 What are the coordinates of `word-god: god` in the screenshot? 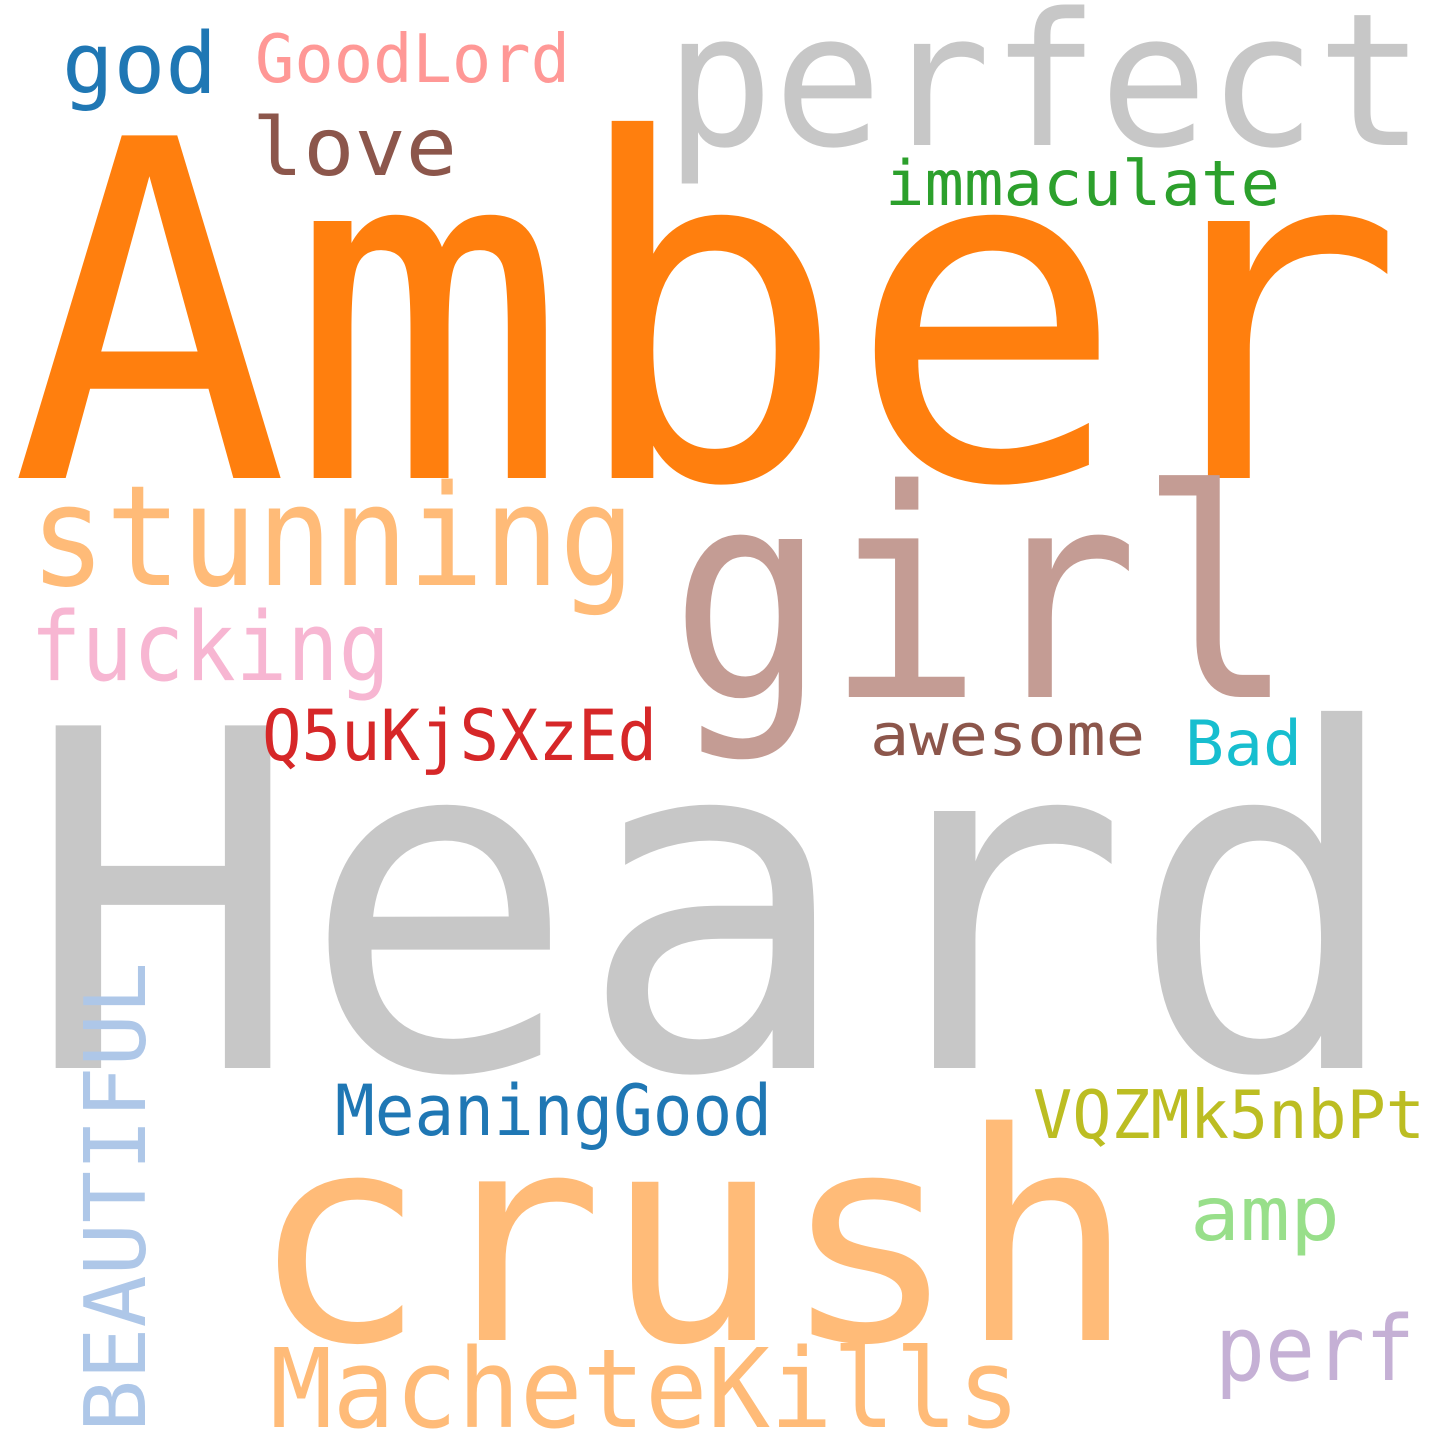 It's located at (139, 64).